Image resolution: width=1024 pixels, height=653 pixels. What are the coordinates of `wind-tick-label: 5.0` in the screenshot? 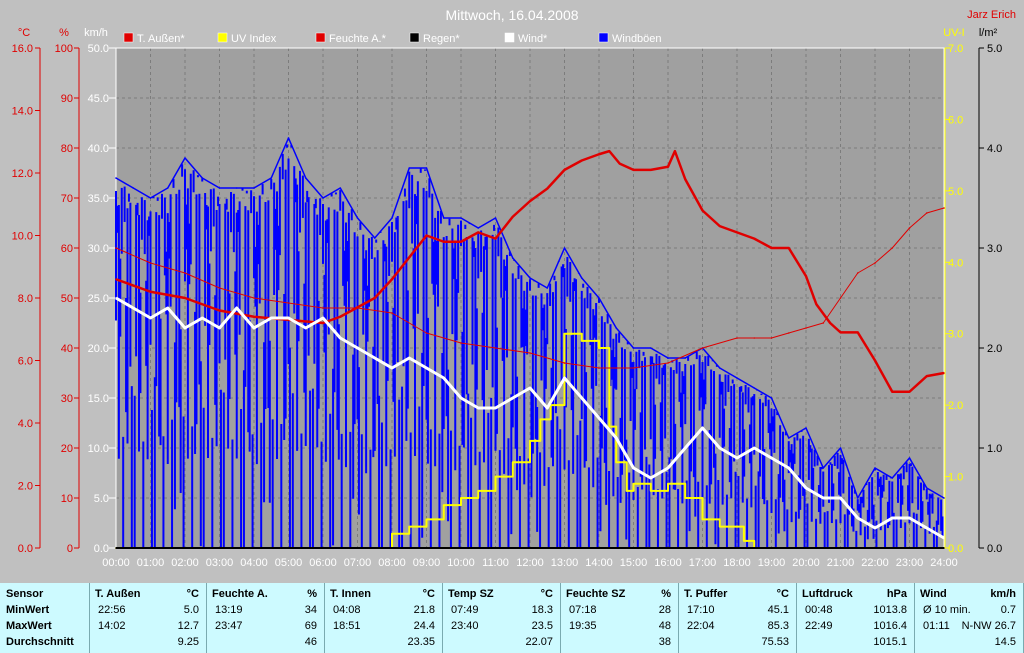 It's located at (101, 499).